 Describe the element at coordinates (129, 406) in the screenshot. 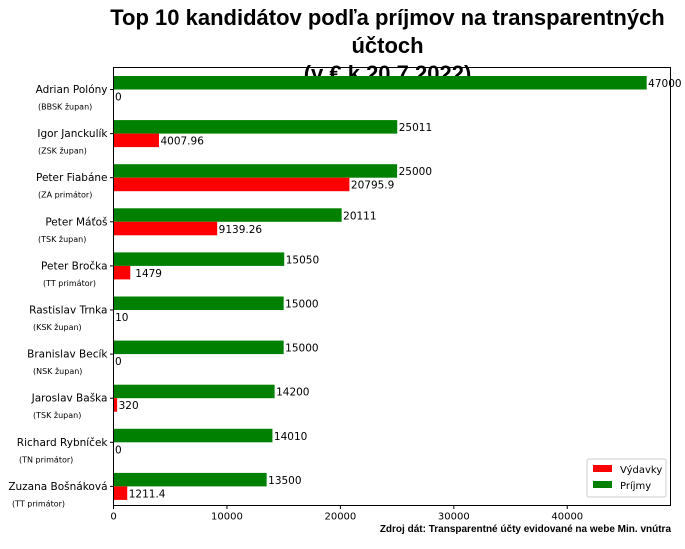

I see `value-label-vydavky-7: 320` at that location.